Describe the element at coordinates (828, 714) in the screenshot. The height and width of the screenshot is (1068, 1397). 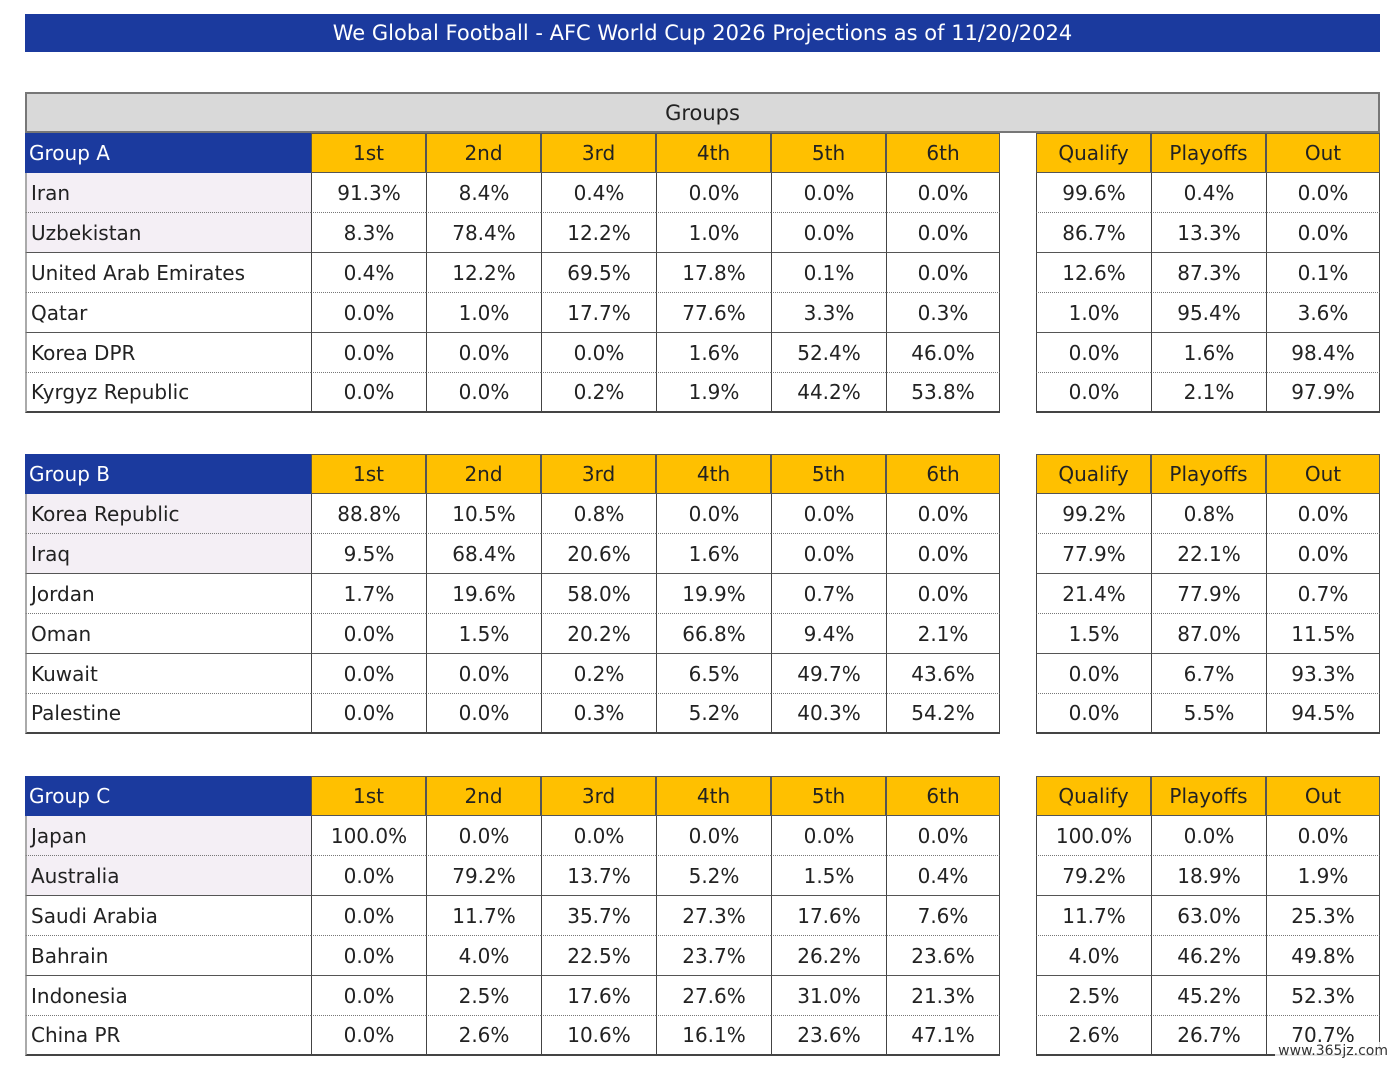
I see `cell: 40.3%` at that location.